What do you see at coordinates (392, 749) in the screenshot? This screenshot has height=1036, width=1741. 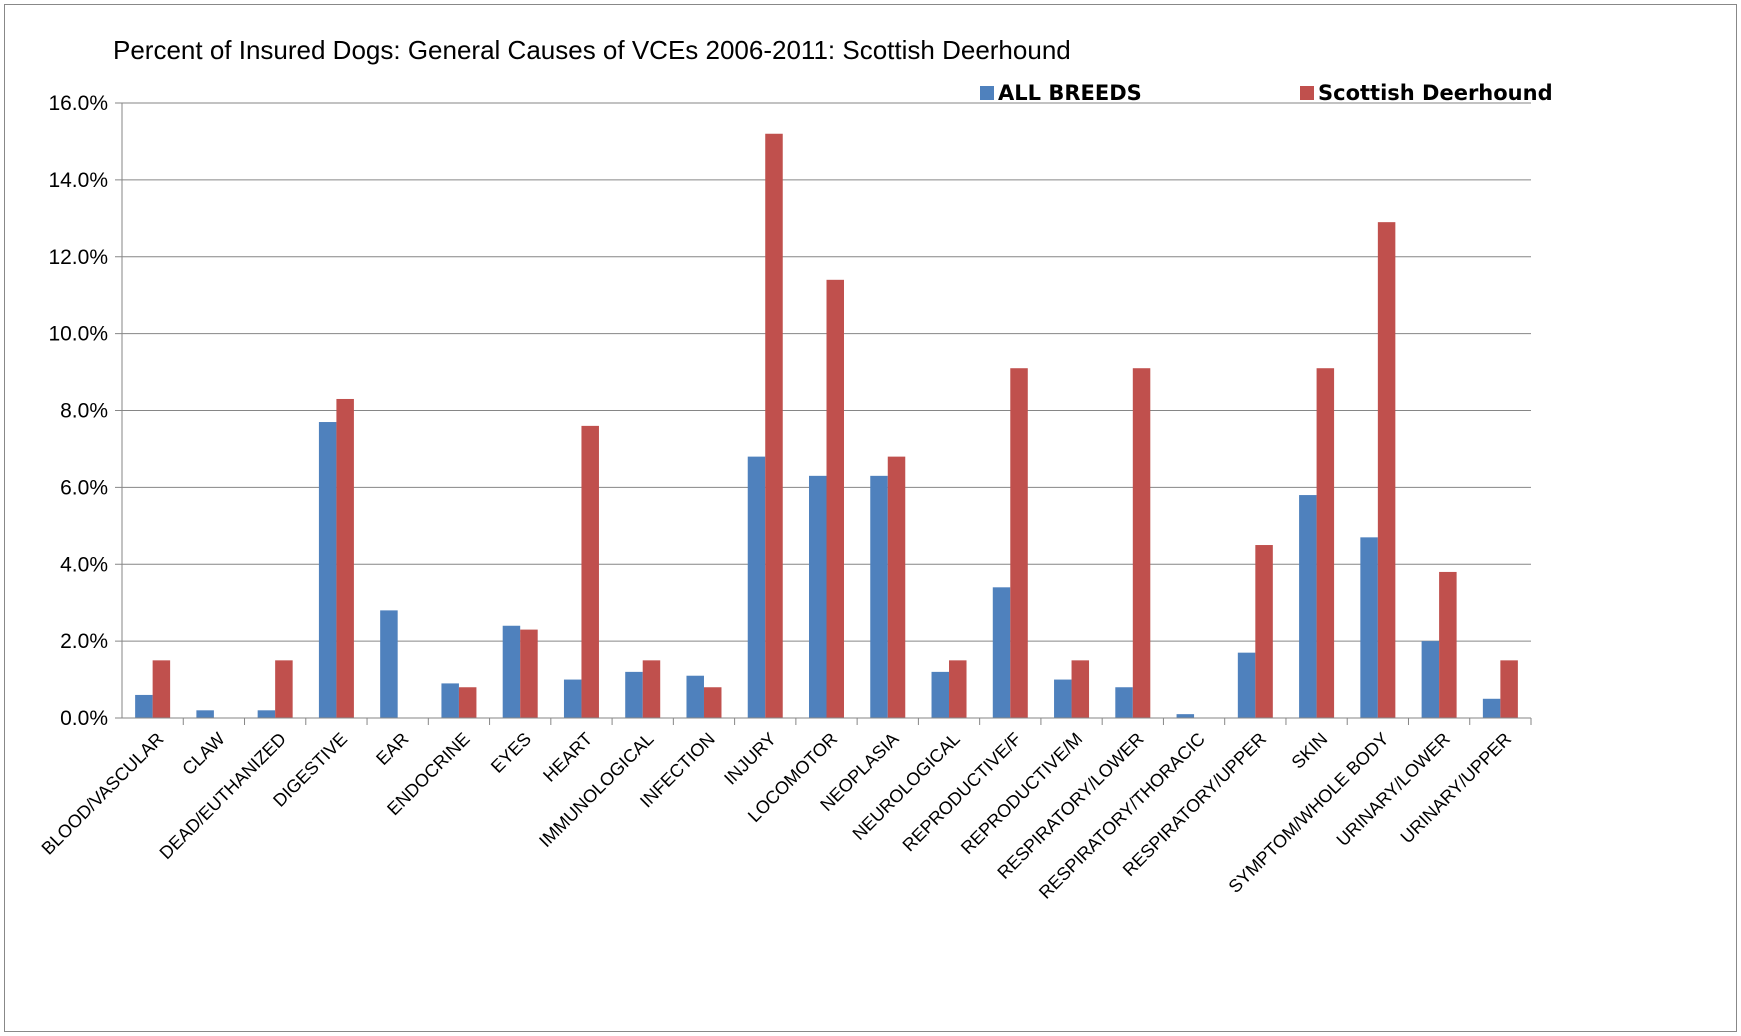 I see `x-tick-label: EAR` at bounding box center [392, 749].